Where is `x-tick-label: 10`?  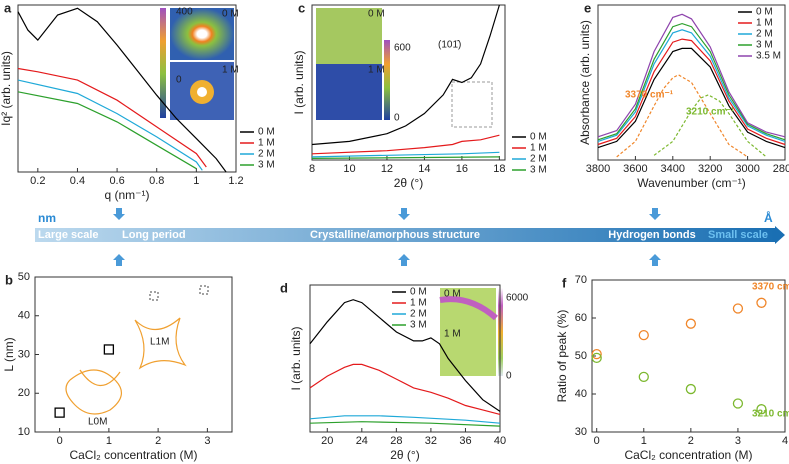 x-tick-label: 10 is located at coordinates (349, 169).